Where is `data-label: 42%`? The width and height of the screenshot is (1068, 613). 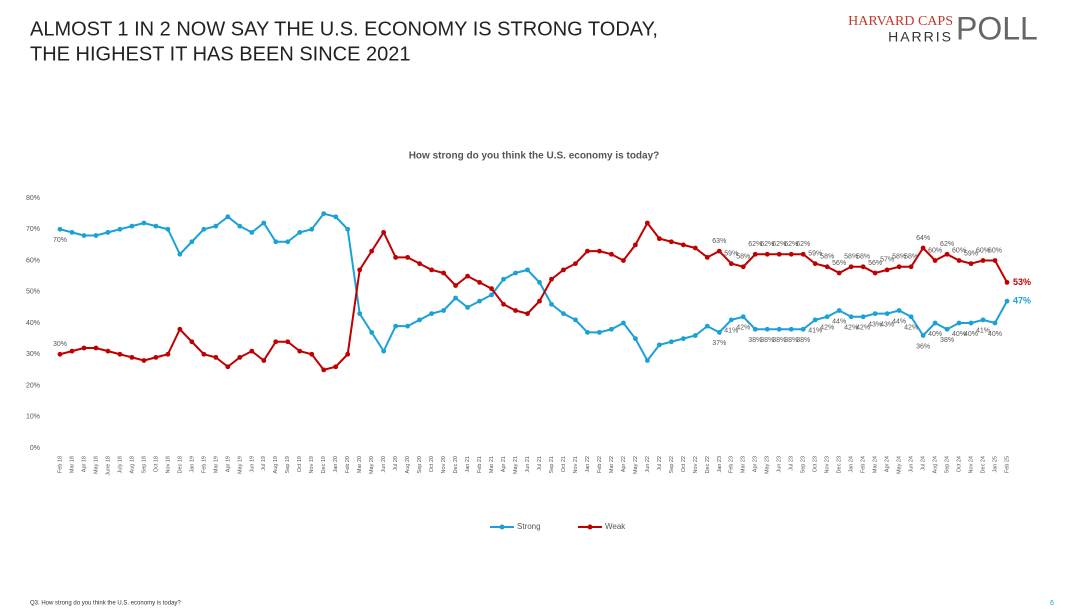 data-label: 42% is located at coordinates (911, 328).